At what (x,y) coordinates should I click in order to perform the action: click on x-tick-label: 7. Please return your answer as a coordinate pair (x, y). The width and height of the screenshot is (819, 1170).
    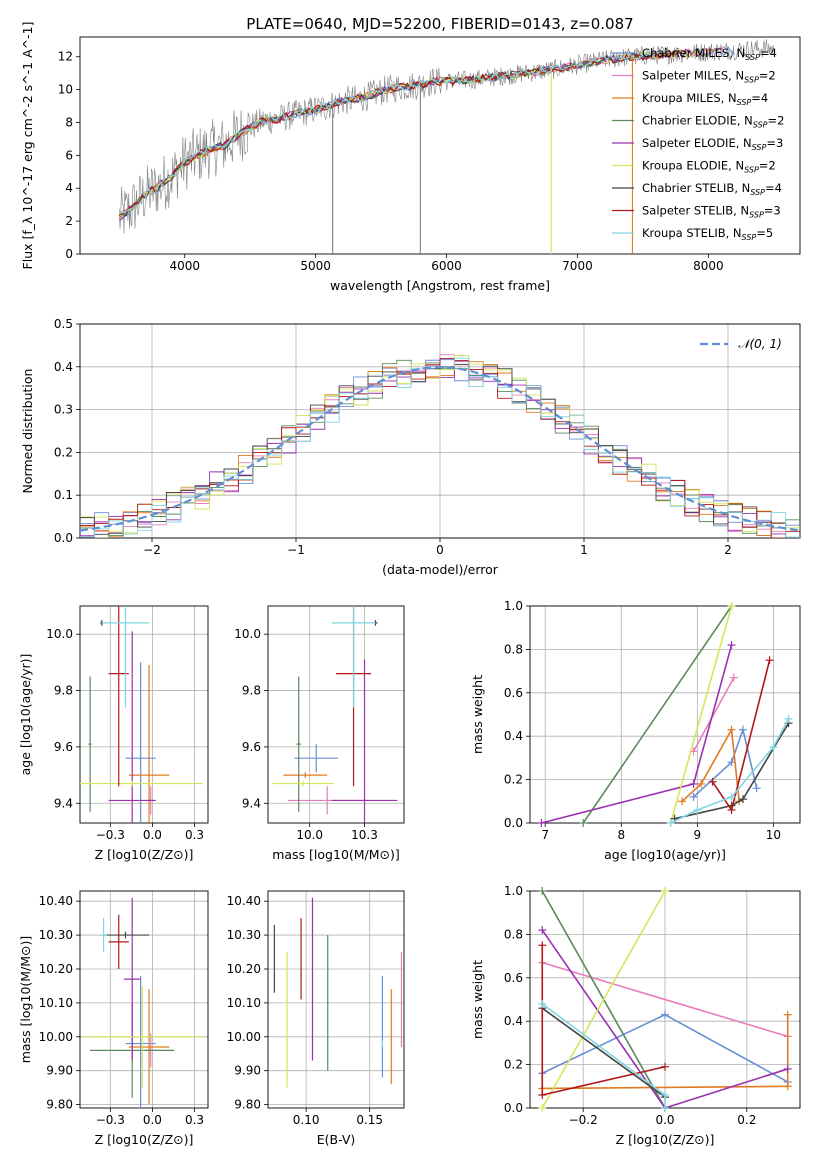
    Looking at the image, I should click on (545, 835).